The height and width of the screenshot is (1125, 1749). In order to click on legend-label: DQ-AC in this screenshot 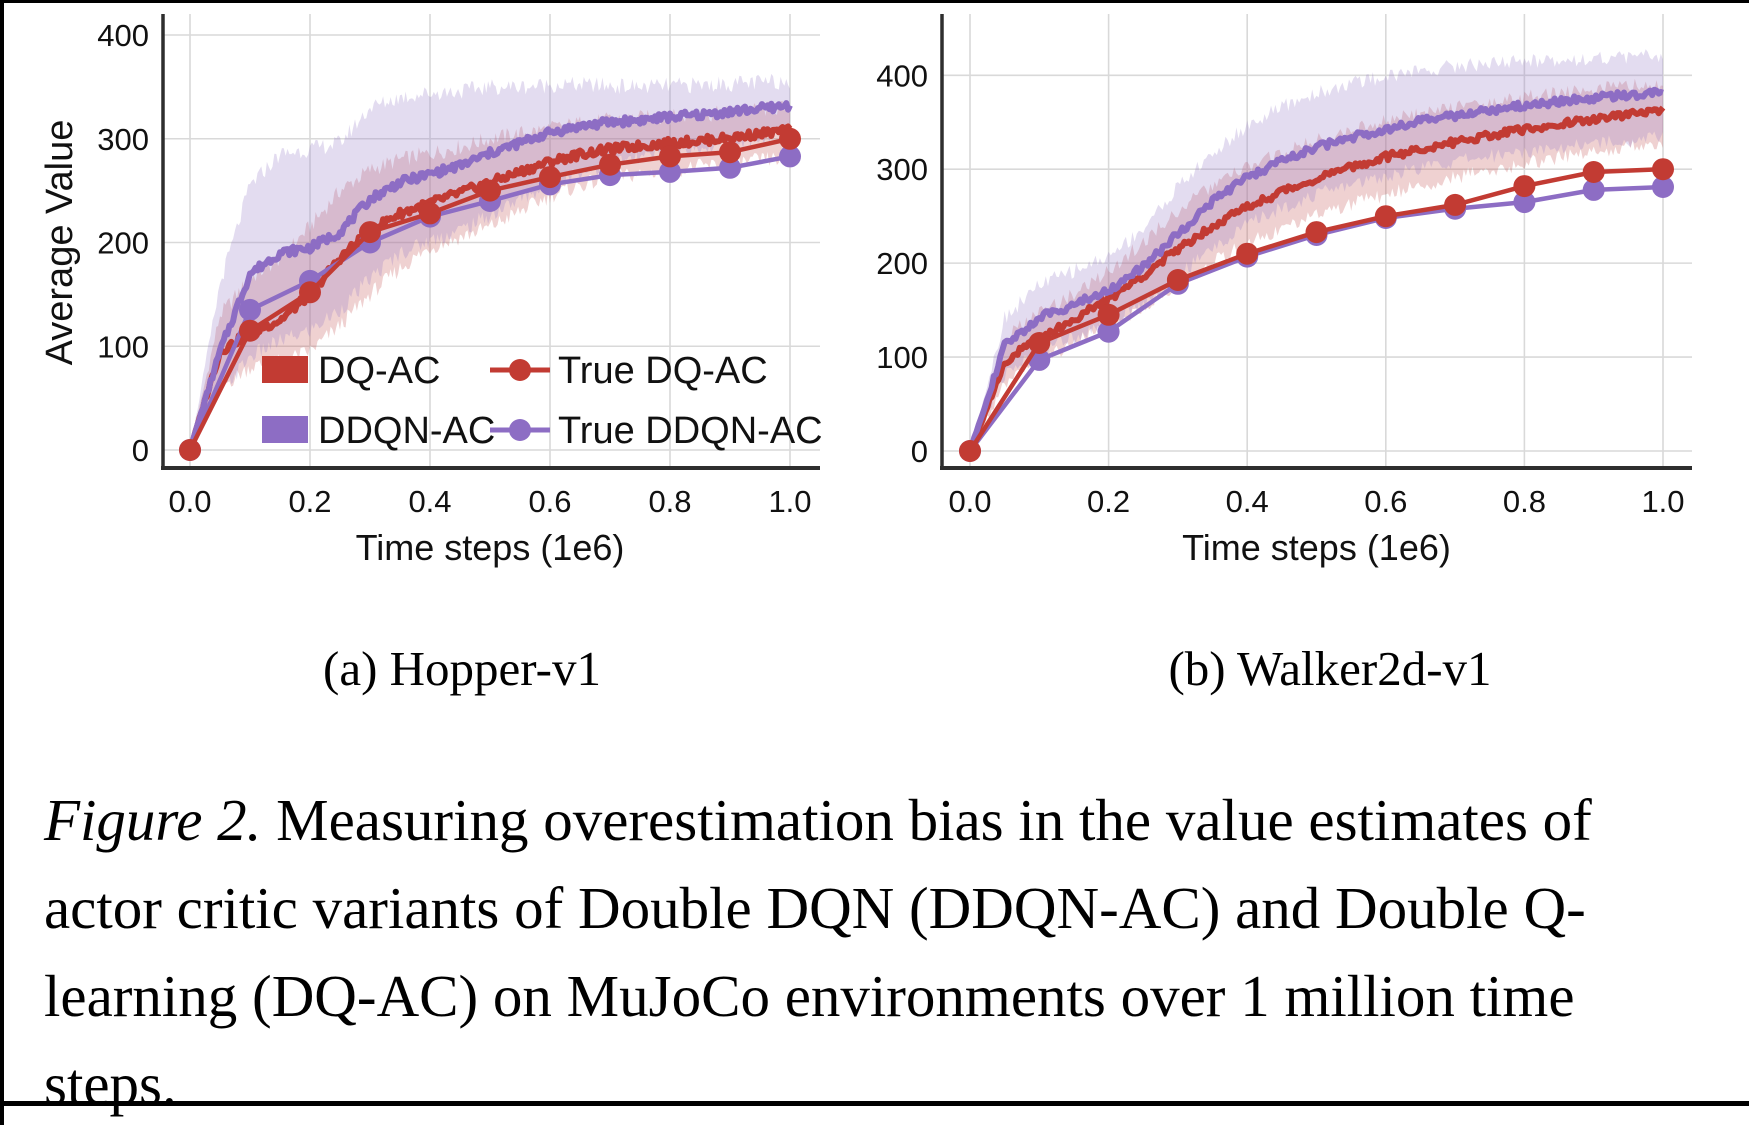, I will do `click(379, 371)`.